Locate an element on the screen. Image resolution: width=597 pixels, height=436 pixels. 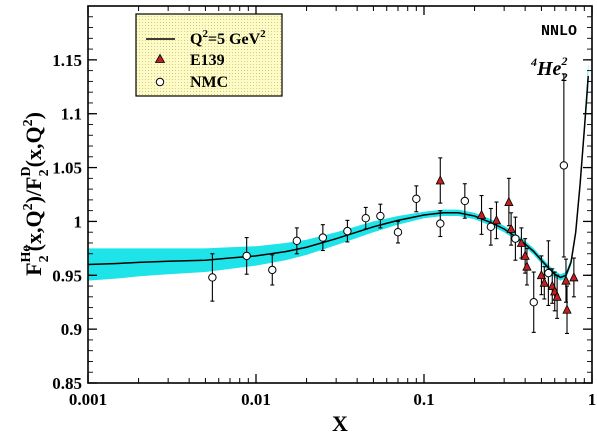
y-axis-title: FHe 2(x,Q2)/FD 2(x,Q2) is located at coordinates (35, 194).